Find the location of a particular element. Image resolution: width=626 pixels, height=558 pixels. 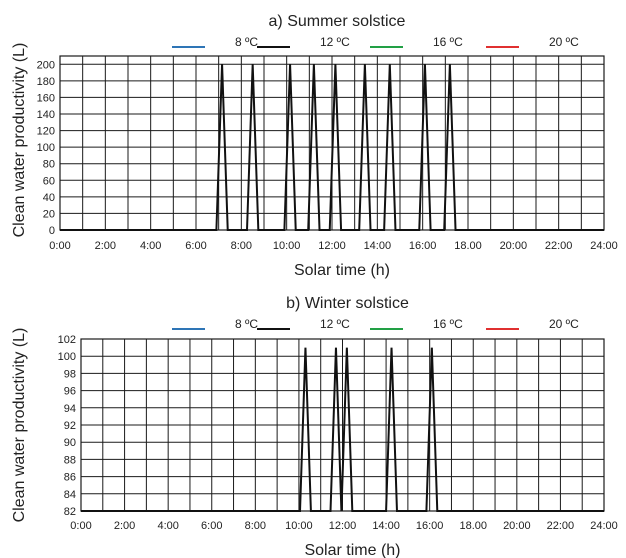

y-tick-label: 102 is located at coordinates (67, 340).